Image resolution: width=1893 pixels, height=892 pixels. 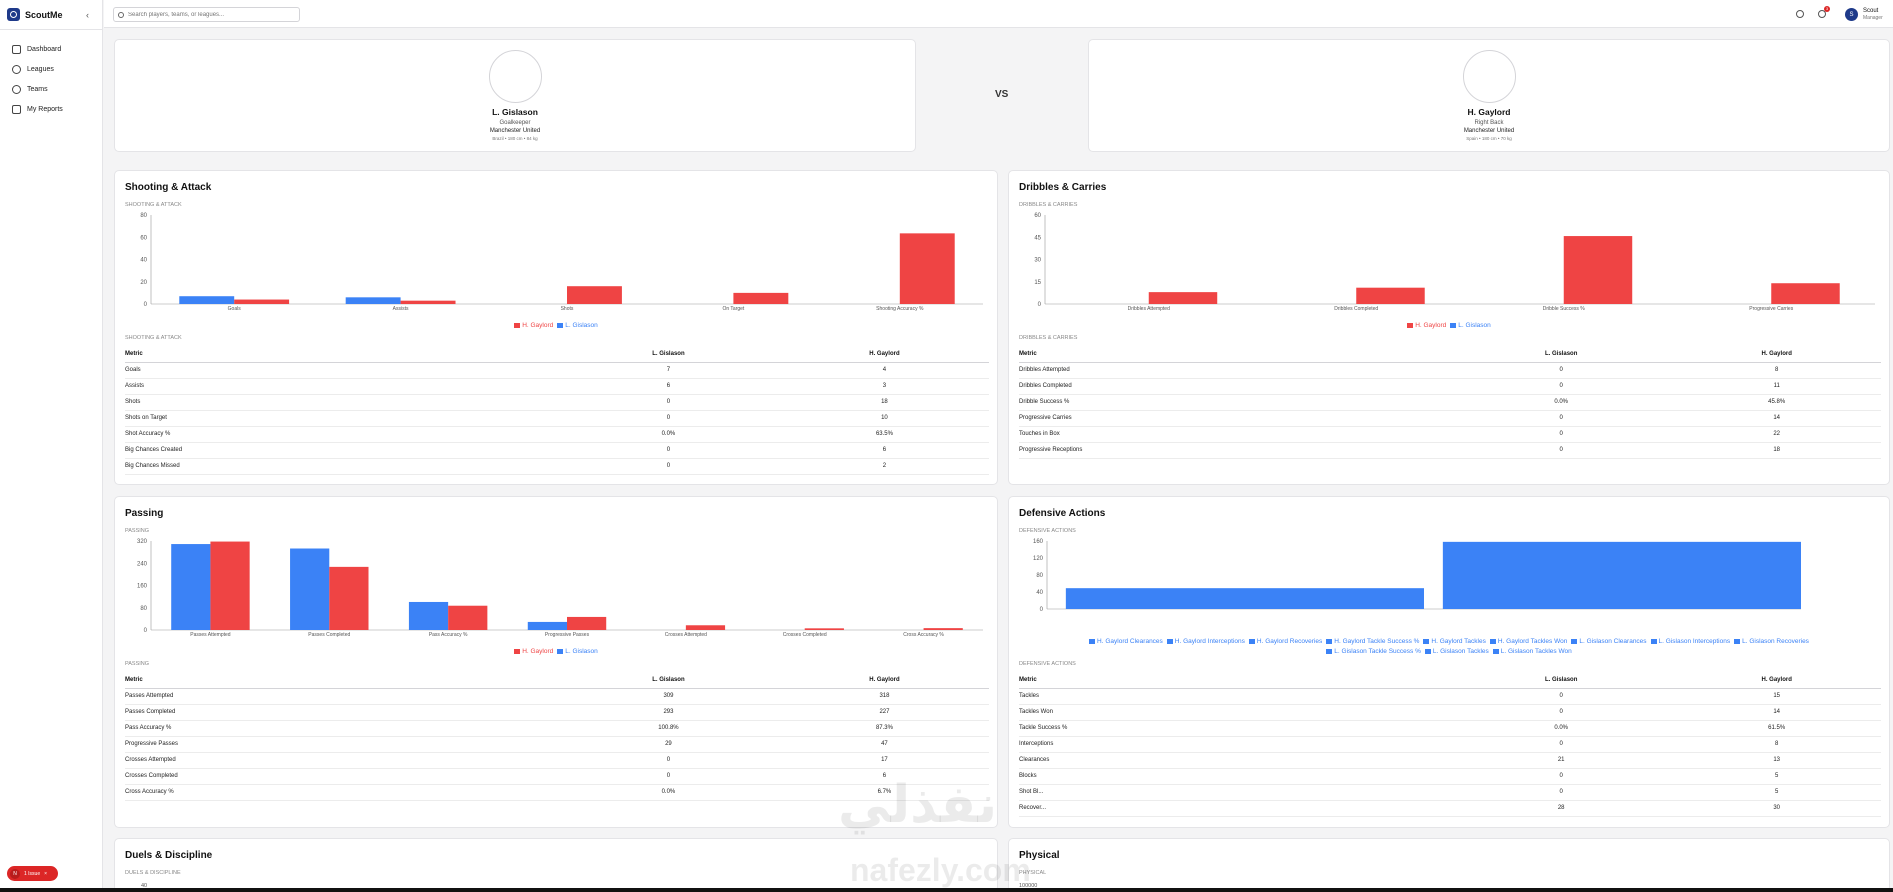 What do you see at coordinates (581, 325) in the screenshot?
I see `legend-label: L. Gislason` at bounding box center [581, 325].